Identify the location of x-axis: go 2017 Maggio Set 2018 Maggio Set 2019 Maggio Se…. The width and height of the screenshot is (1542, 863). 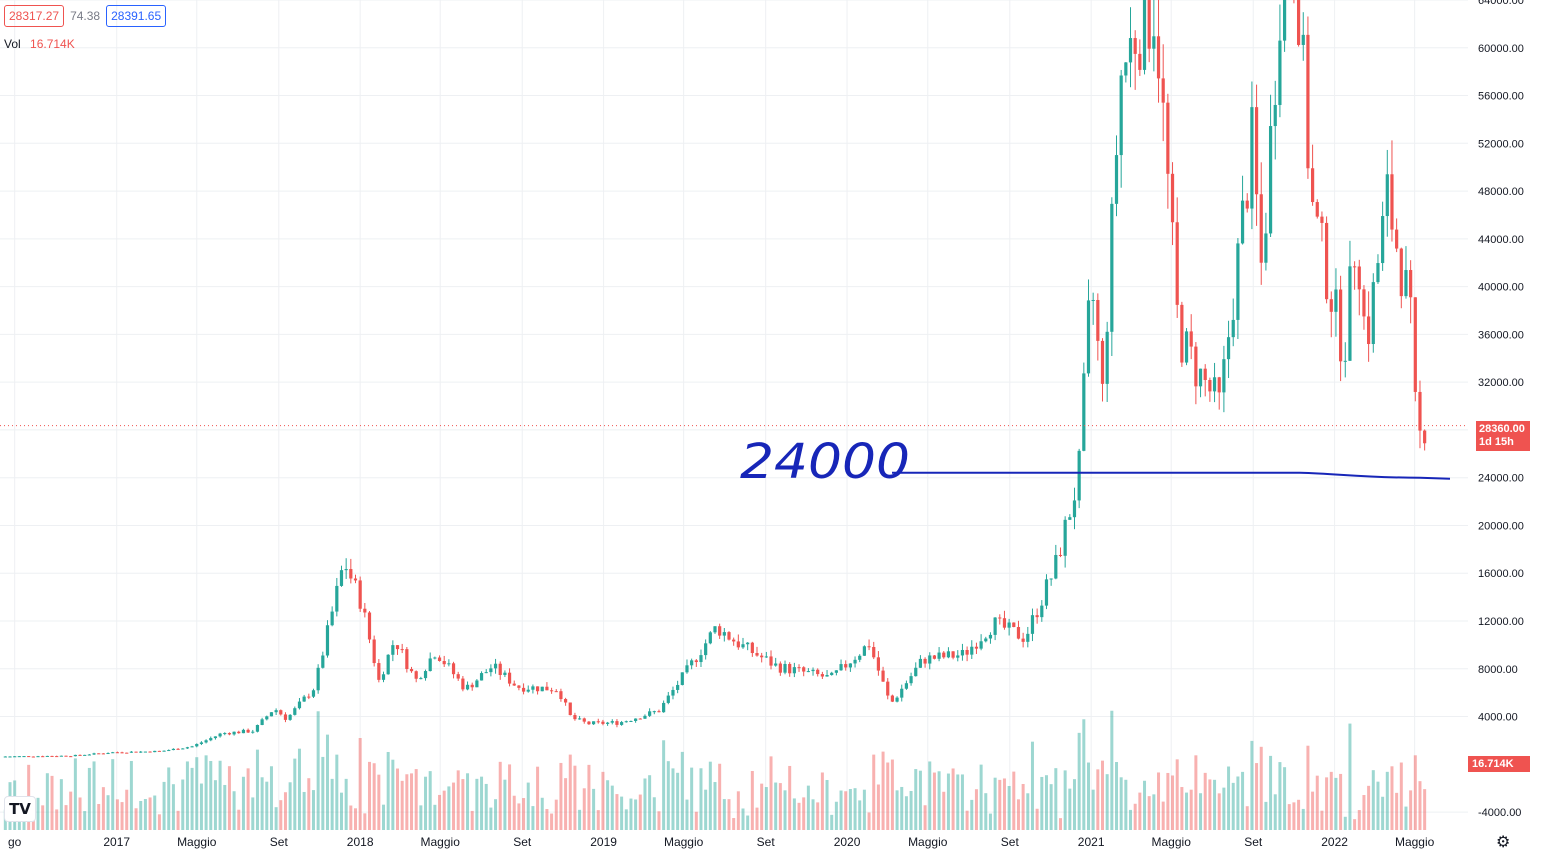
(721, 842).